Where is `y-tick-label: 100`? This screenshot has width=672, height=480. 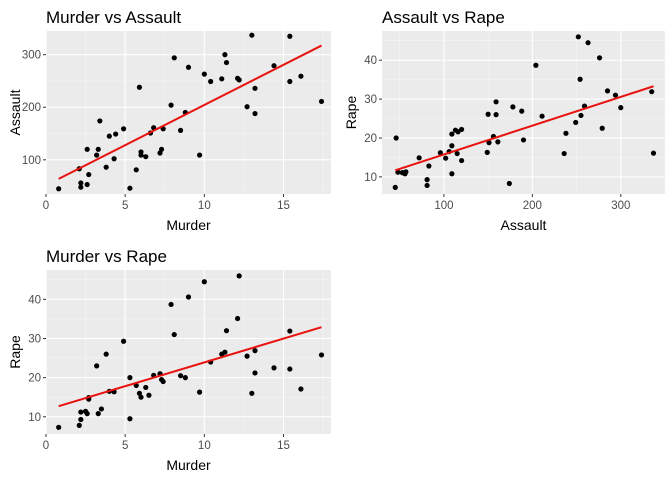 y-tick-label: 100 is located at coordinates (31, 161).